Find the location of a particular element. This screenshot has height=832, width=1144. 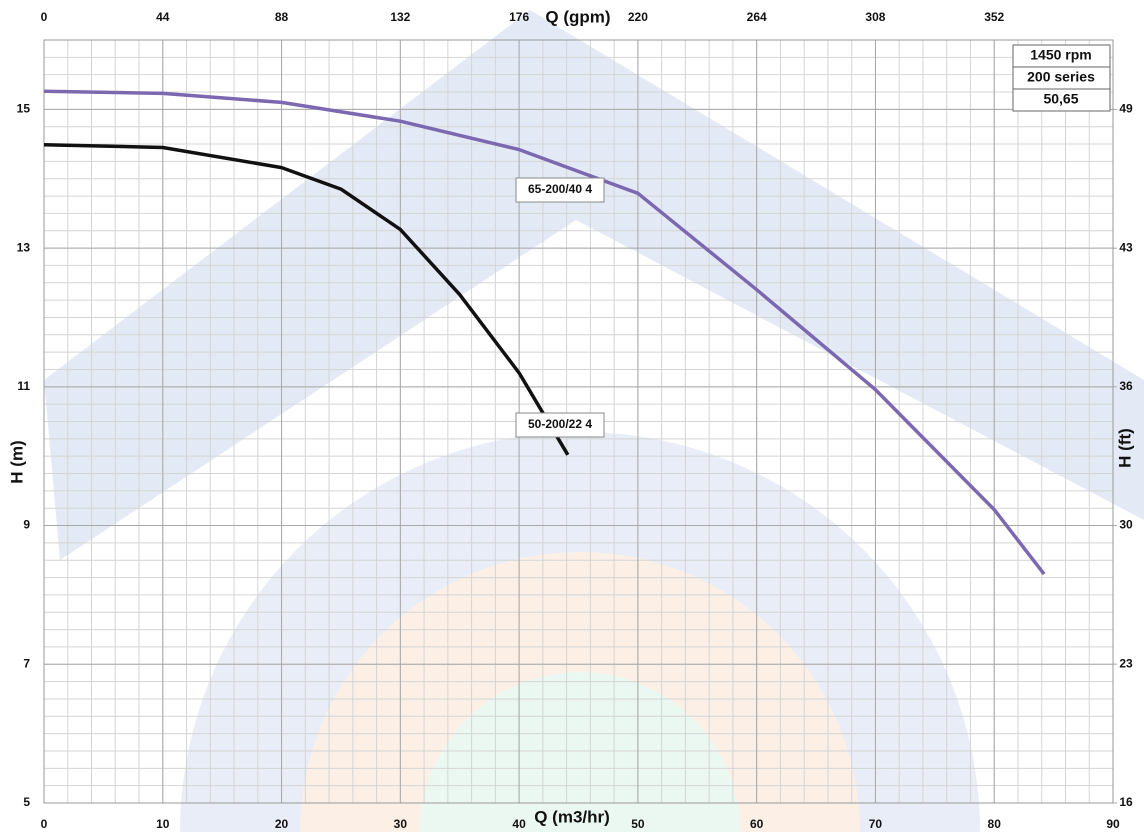

x2-tick-label: 88 is located at coordinates (282, 17).